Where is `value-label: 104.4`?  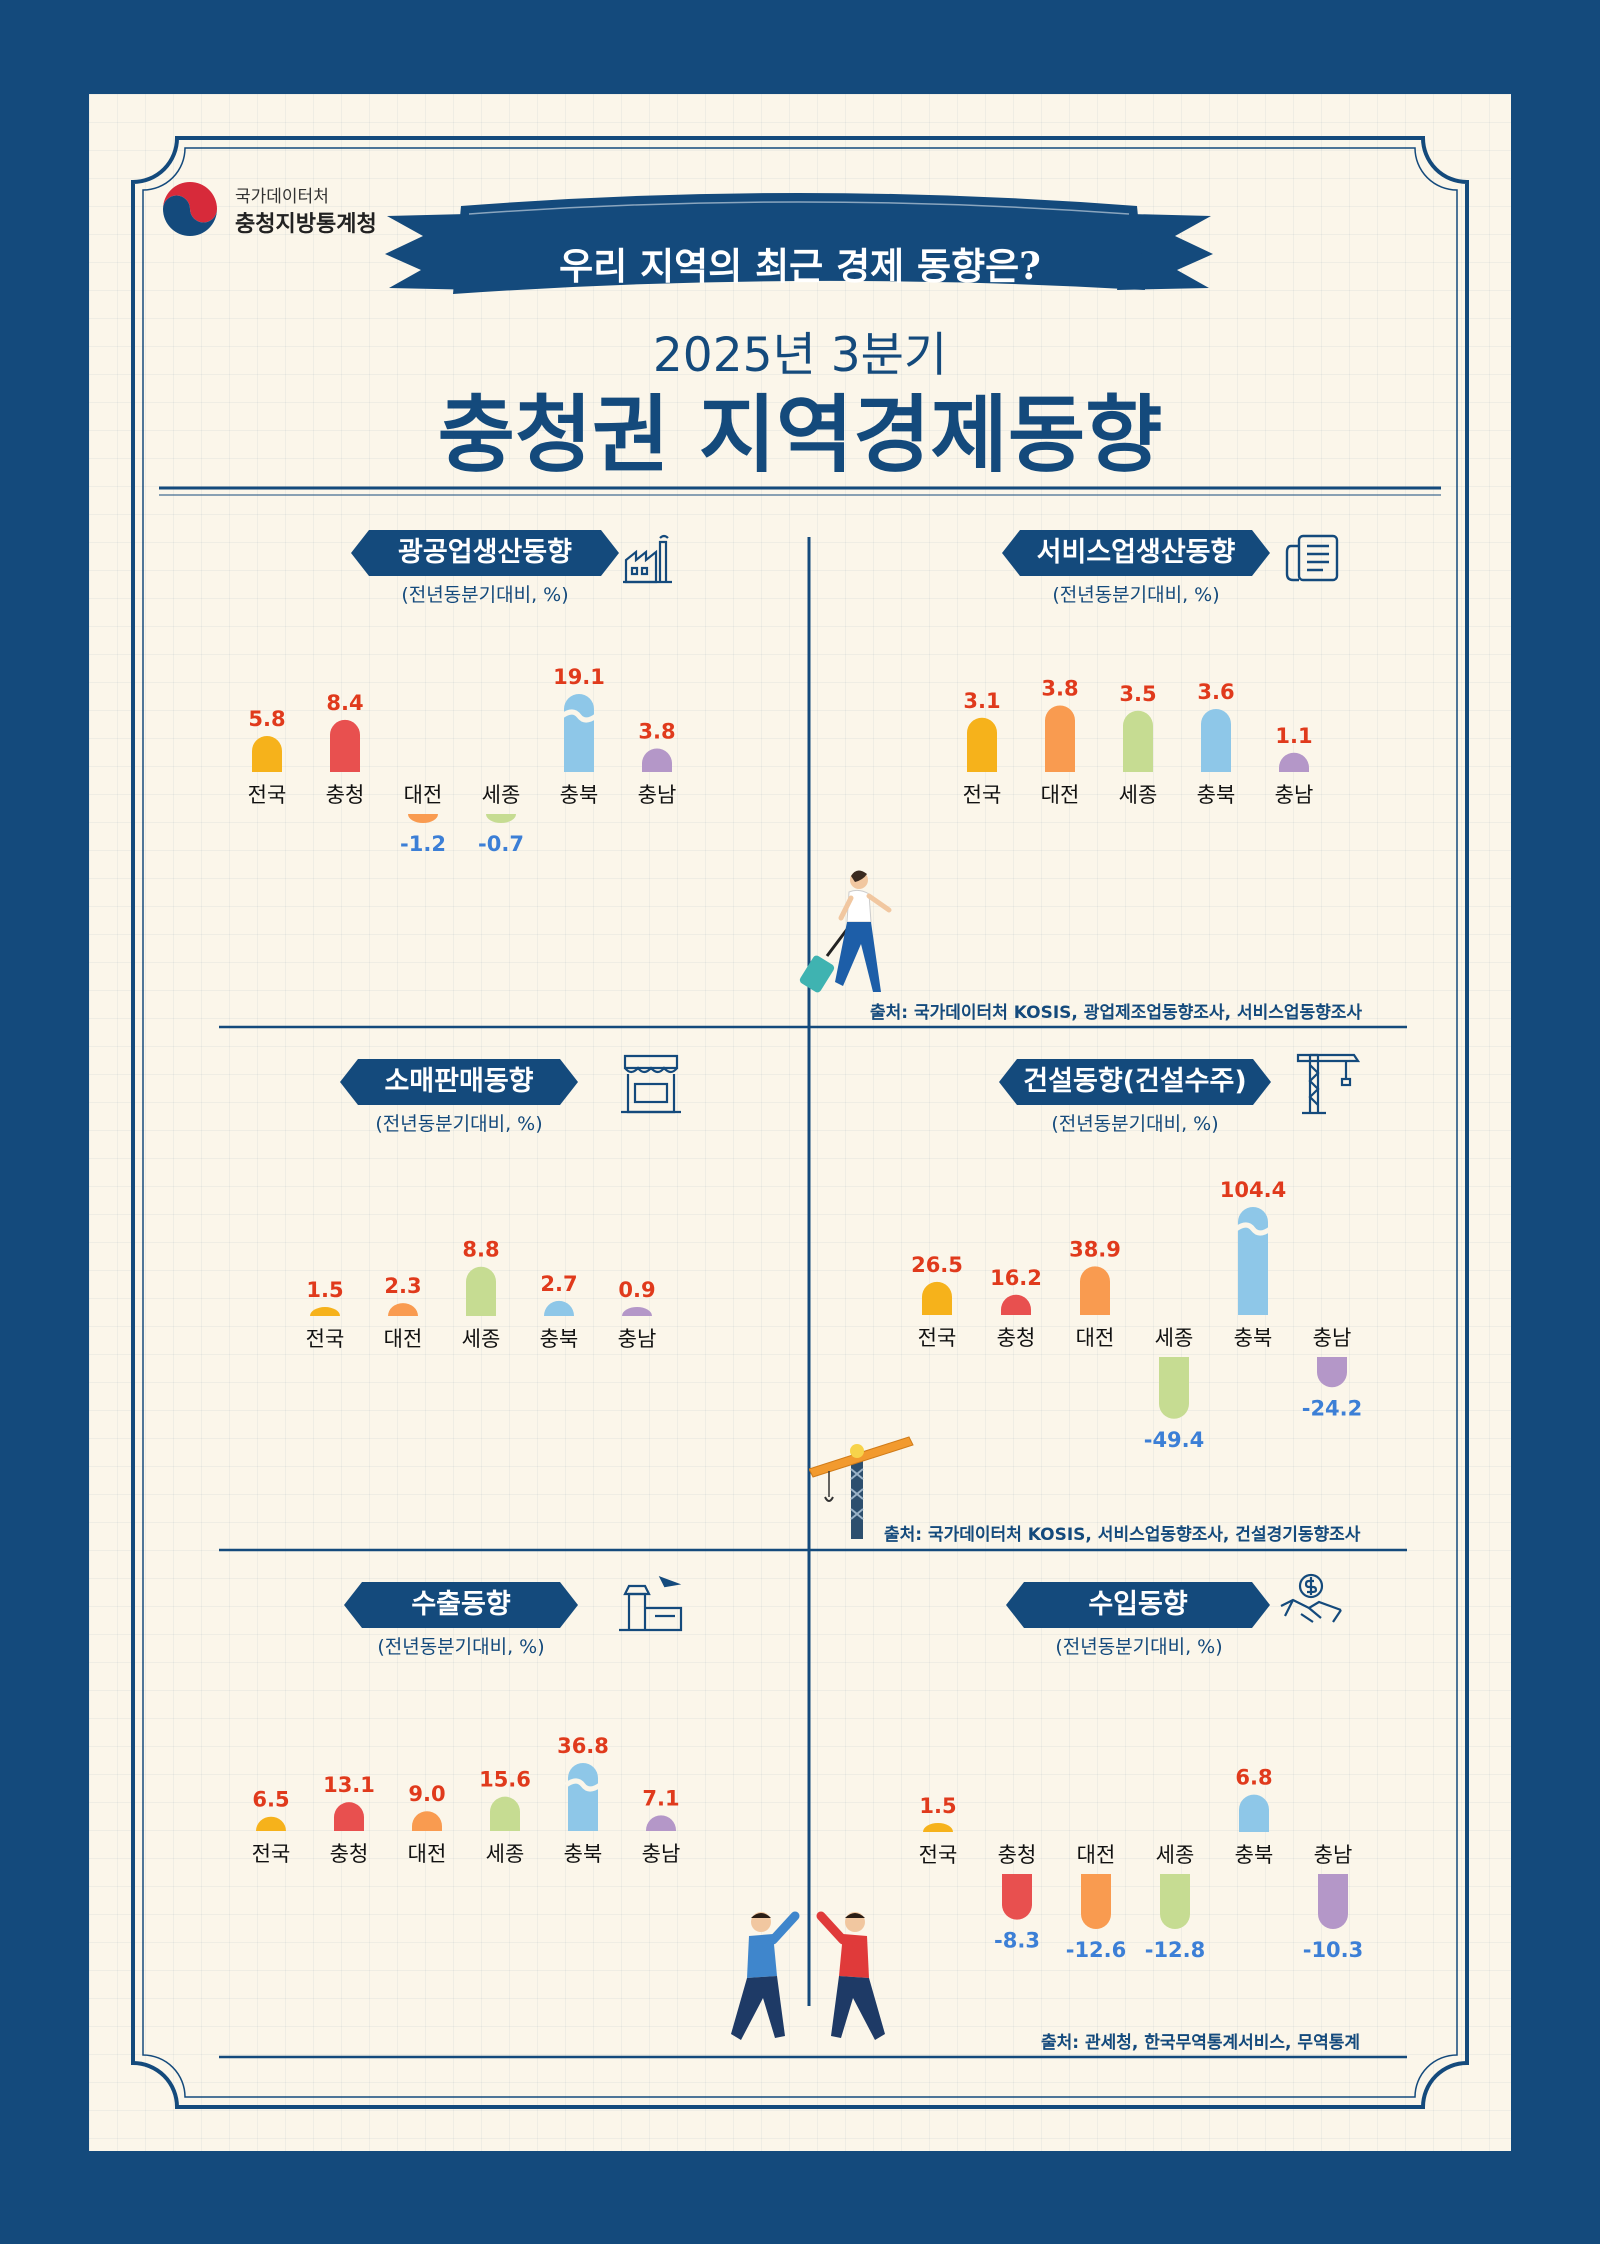 value-label: 104.4 is located at coordinates (1253, 1190).